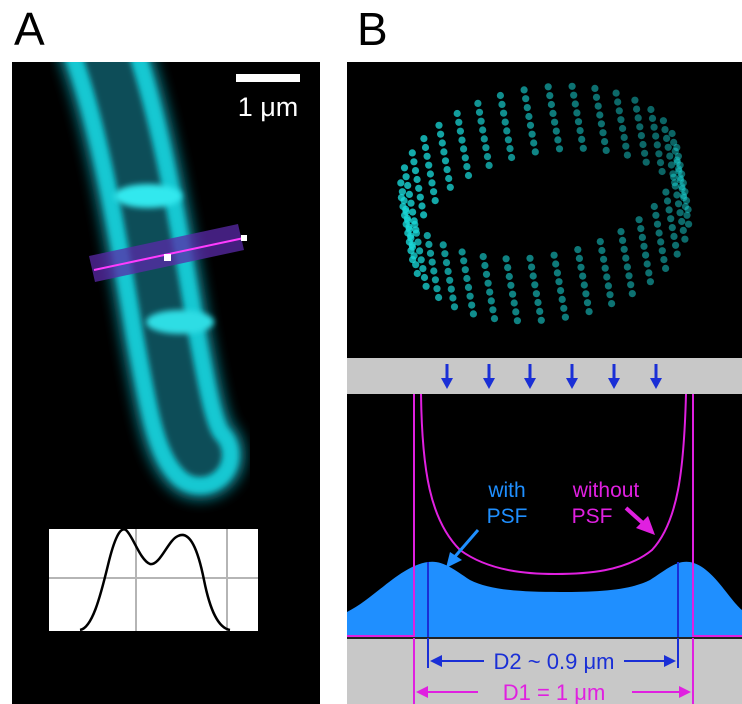 This screenshot has height=704, width=742. Describe the element at coordinates (244, 238) in the screenshot. I see `line-end-handle` at that location.